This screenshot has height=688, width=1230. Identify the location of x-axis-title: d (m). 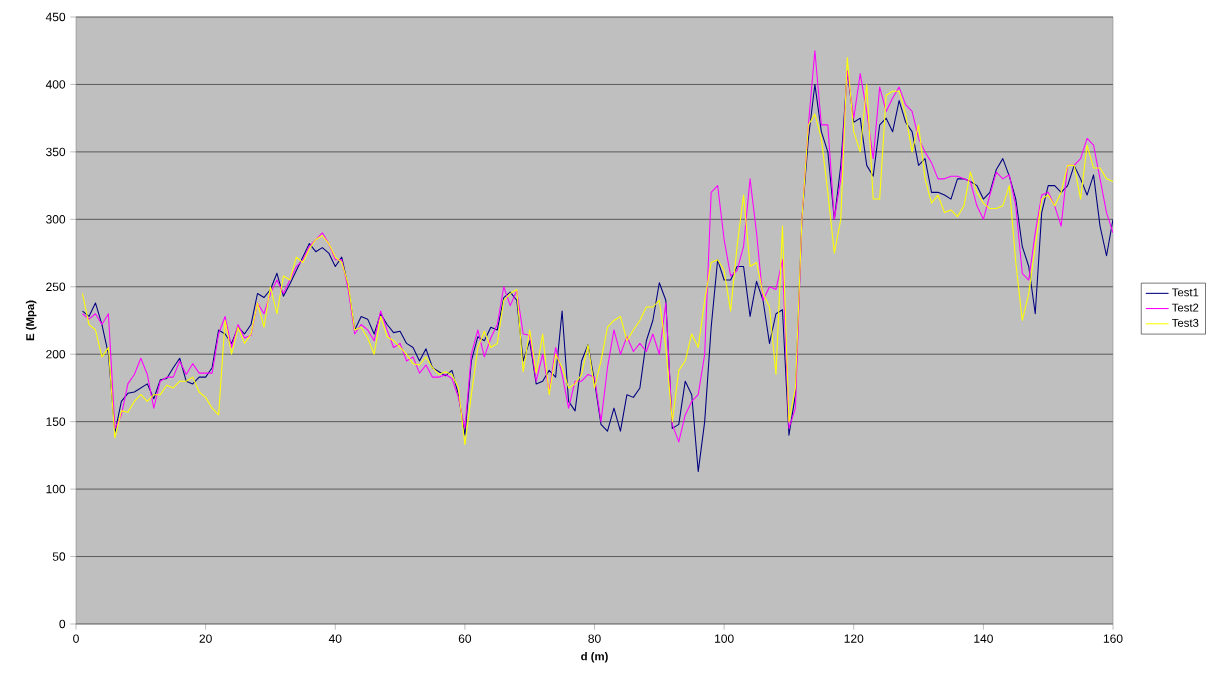
(594, 657).